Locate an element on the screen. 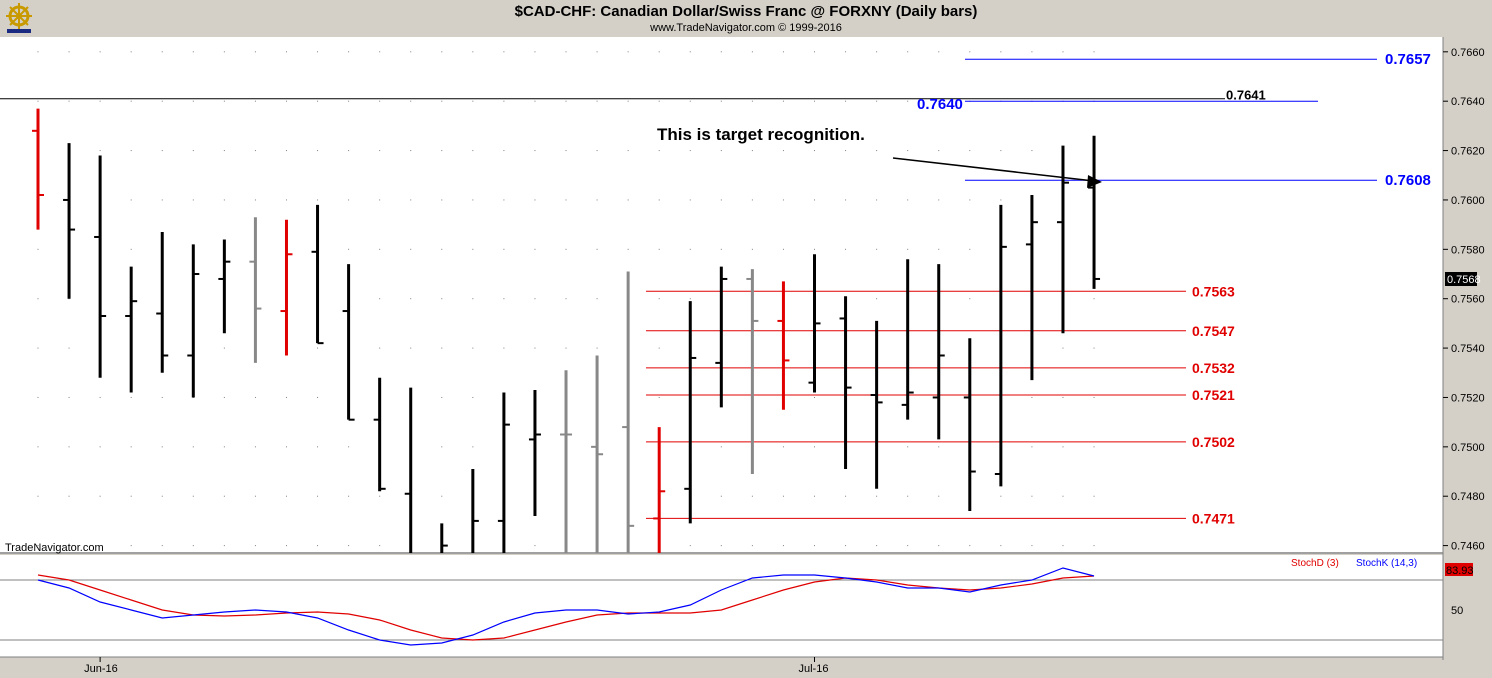 This screenshot has width=1492, height=678. target-arrowhead is located at coordinates (1094, 181).